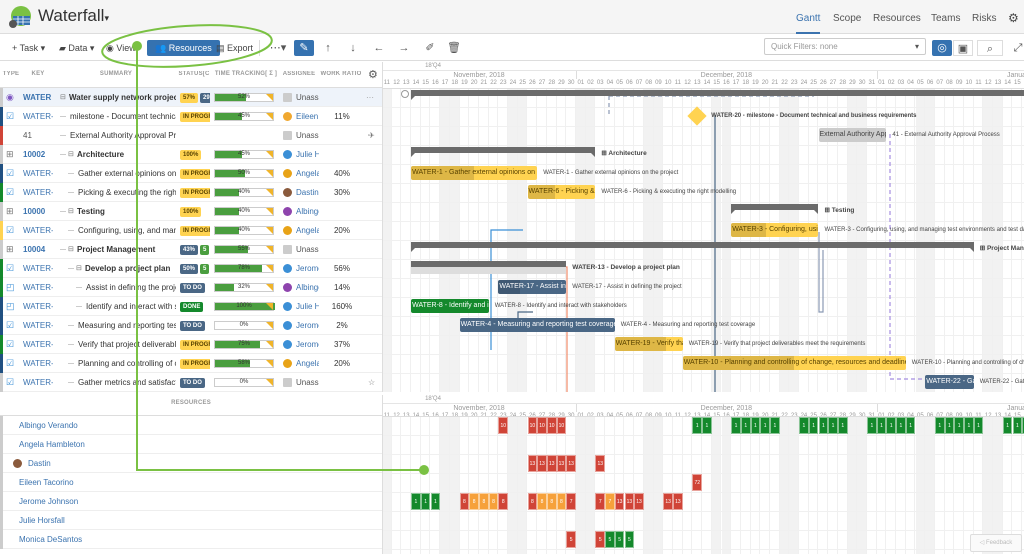 The width and height of the screenshot is (1024, 554). What do you see at coordinates (127, 325) in the screenshot?
I see `issue-summary: Measuring and reporting test coverage` at bounding box center [127, 325].